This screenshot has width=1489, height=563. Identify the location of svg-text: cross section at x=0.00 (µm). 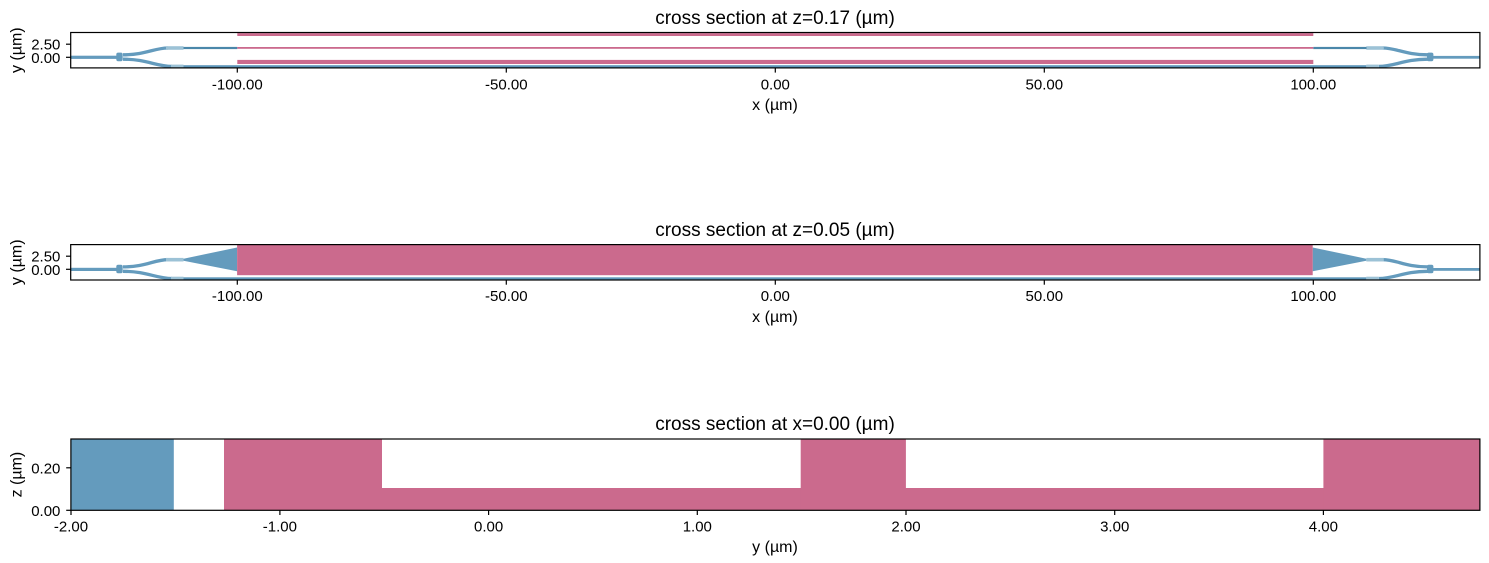
(775, 424).